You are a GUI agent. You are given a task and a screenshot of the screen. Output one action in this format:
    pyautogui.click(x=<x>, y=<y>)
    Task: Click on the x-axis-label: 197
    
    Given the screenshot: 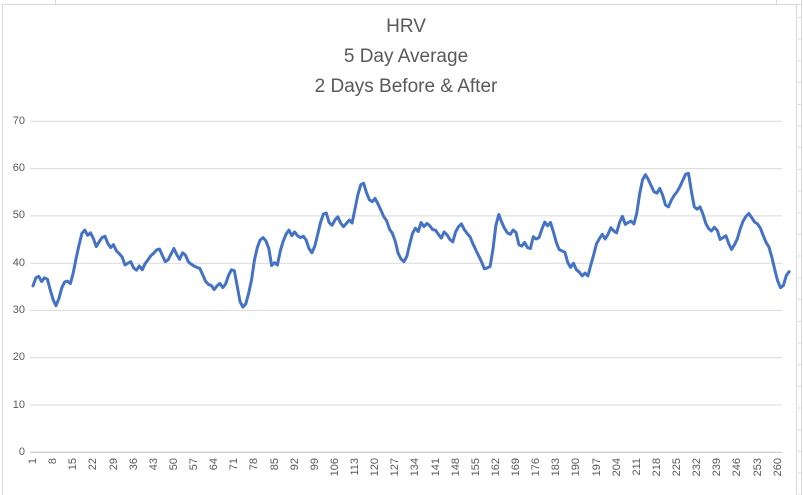 What is the action you would take?
    pyautogui.click(x=596, y=467)
    